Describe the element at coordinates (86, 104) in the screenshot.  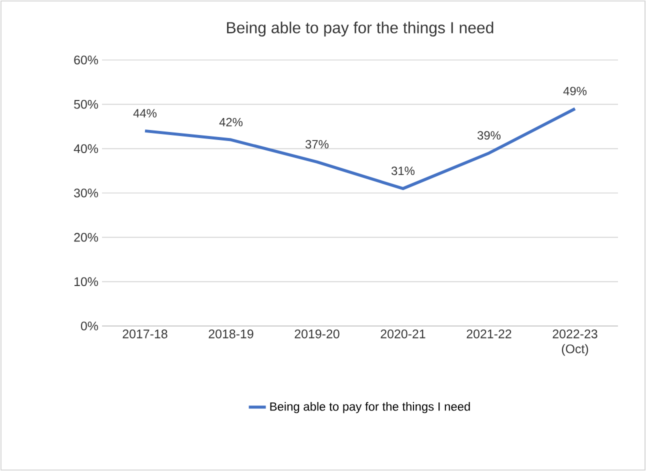
I see `y-tick-label: 50%` at that location.